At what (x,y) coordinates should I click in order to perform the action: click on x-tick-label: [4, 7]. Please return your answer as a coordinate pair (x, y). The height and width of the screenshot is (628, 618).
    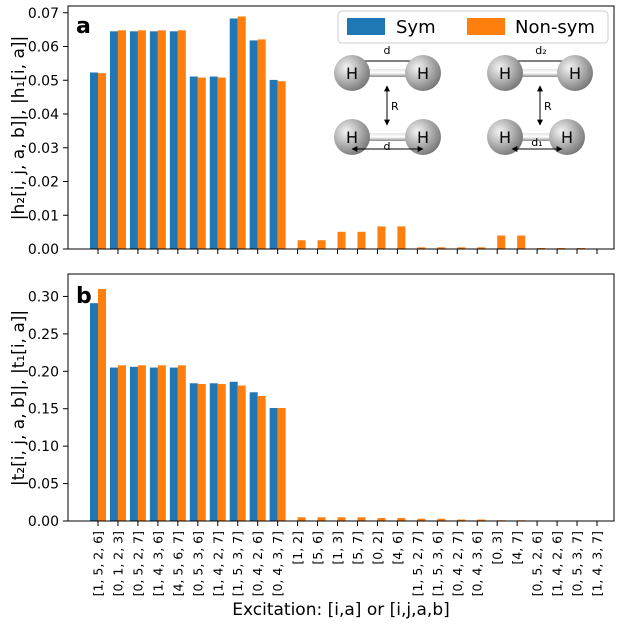
    Looking at the image, I should click on (517, 548).